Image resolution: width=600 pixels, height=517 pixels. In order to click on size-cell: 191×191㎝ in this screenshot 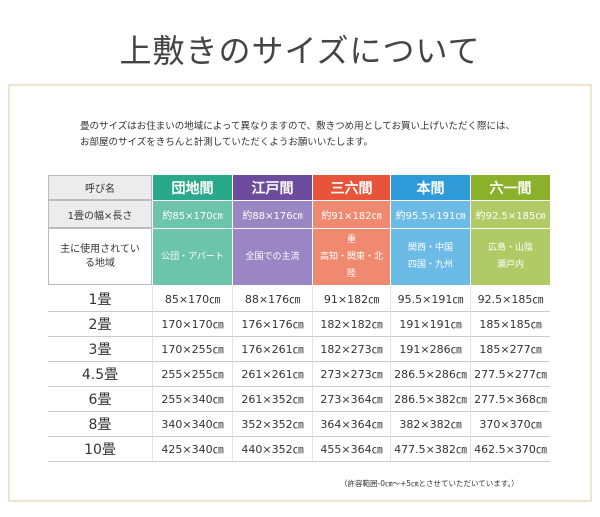, I will do `click(430, 324)`.